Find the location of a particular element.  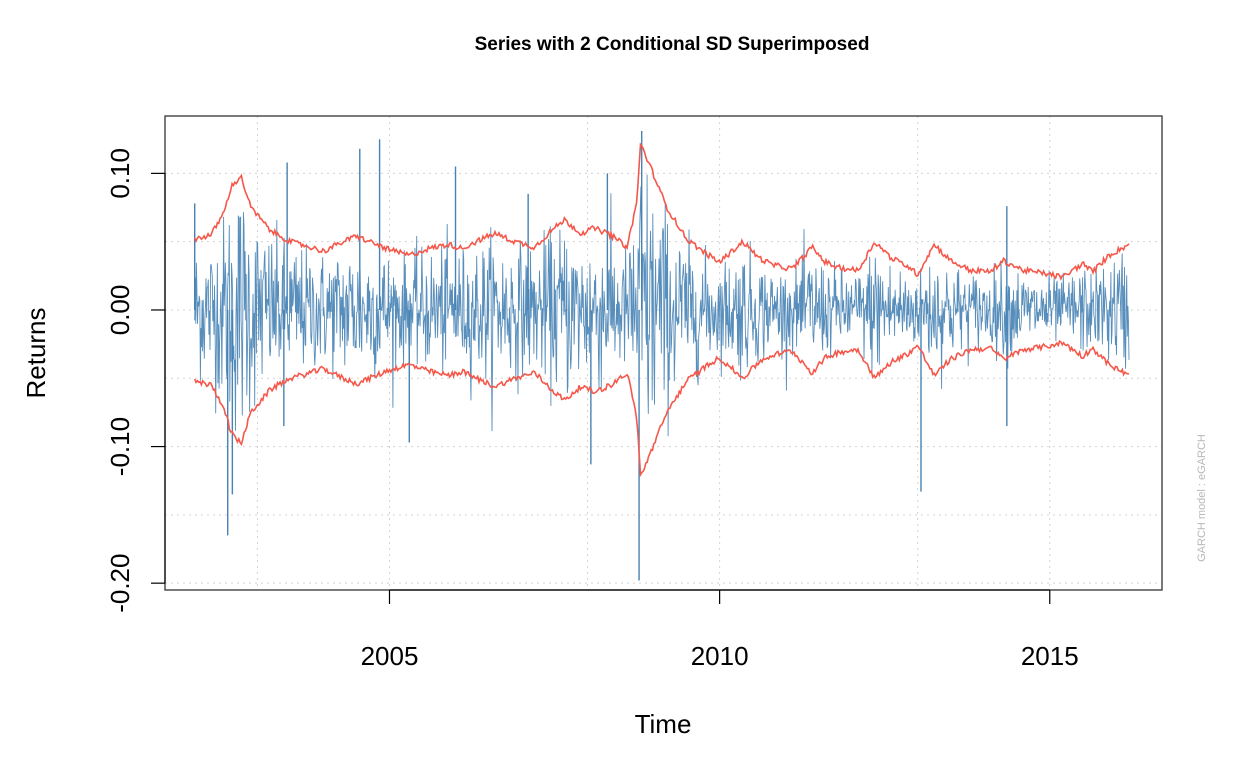

x-tick-label-2: 2015 is located at coordinates (1050, 656).